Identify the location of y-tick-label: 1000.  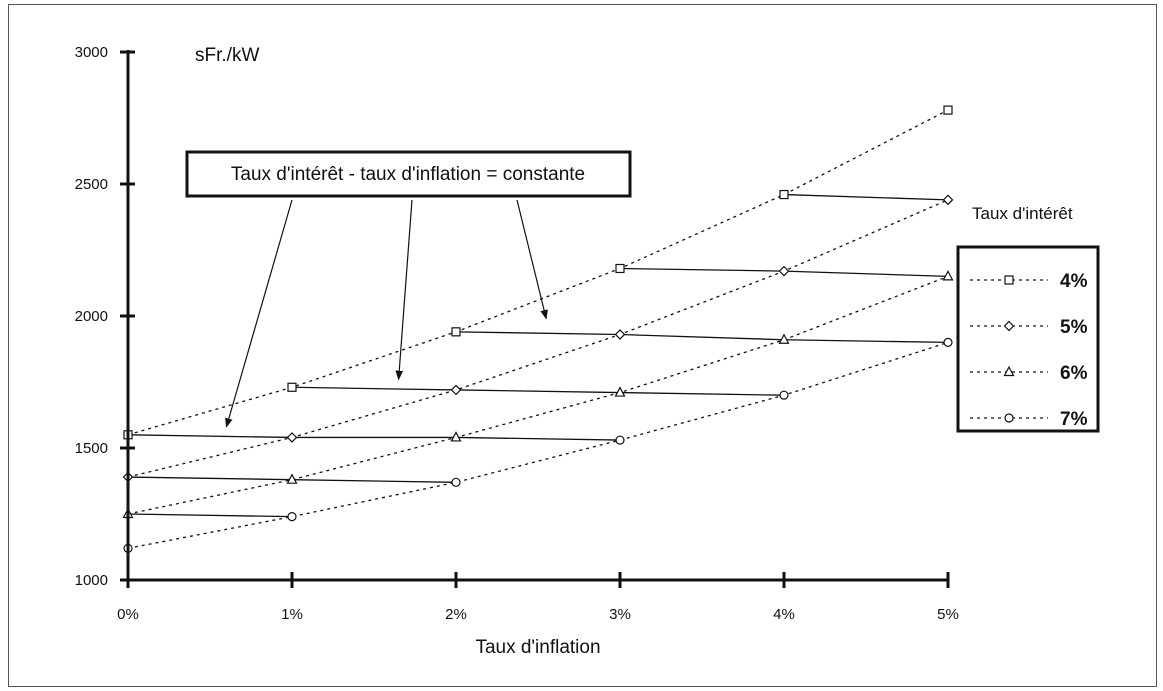
(91, 580).